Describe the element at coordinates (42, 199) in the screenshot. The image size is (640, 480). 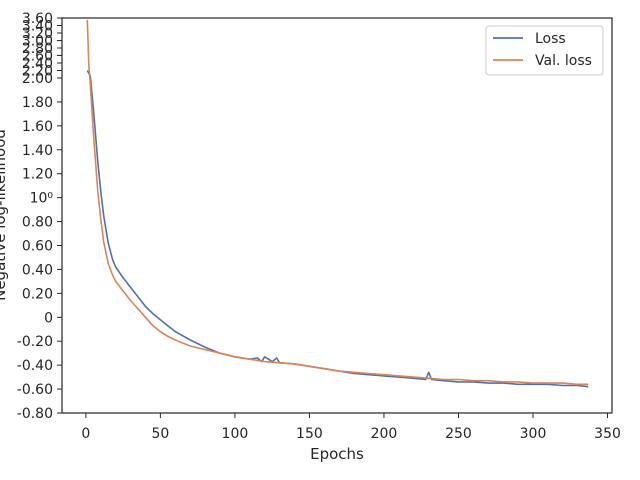
I see `y-tick-label: 10⁰` at that location.